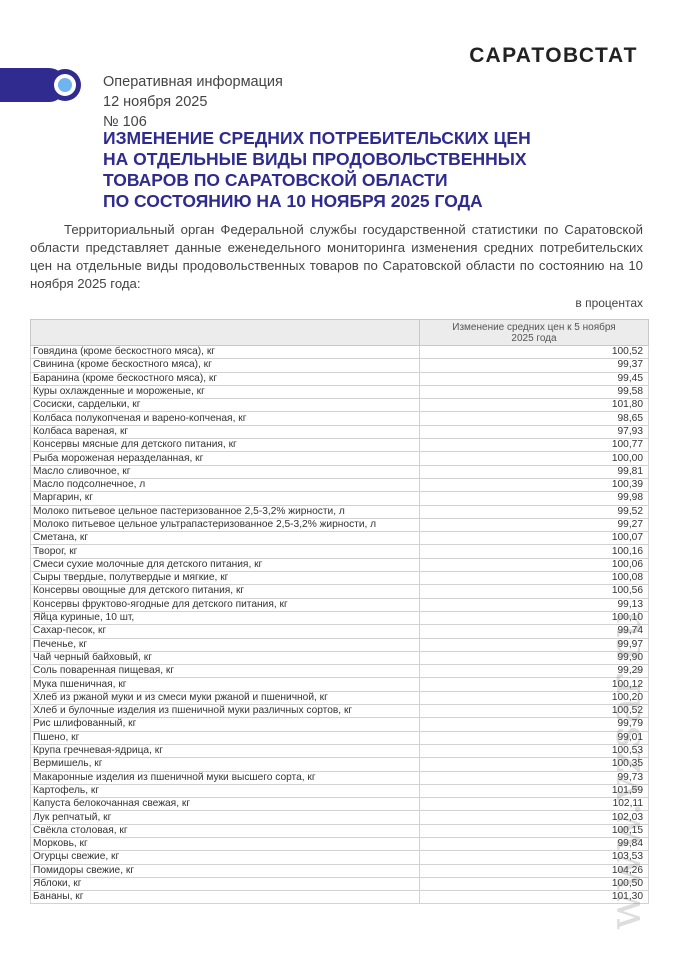 The height and width of the screenshot is (960, 676). What do you see at coordinates (225, 498) in the screenshot?
I see `item-name: Маргарин, кг` at bounding box center [225, 498].